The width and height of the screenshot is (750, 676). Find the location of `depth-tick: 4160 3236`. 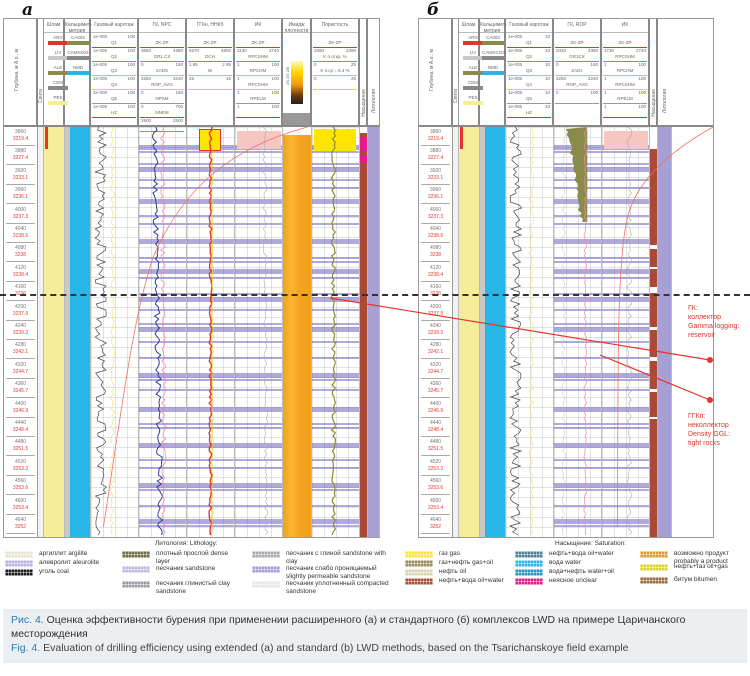

depth-tick: 4160 3236 is located at coordinates (435, 292).